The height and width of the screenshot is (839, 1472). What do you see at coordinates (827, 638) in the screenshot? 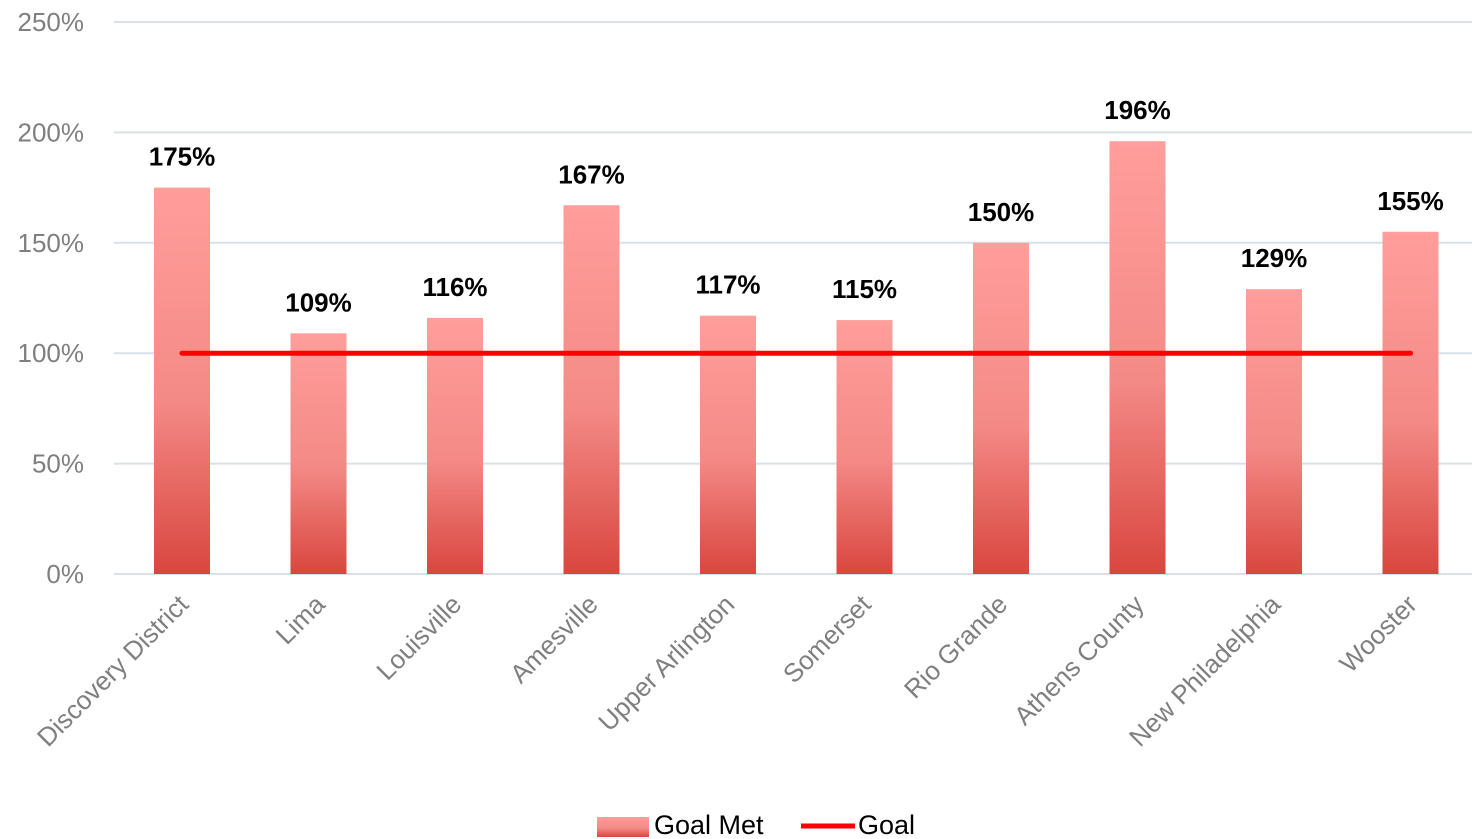
I see `x-category-label: Somerset` at bounding box center [827, 638].